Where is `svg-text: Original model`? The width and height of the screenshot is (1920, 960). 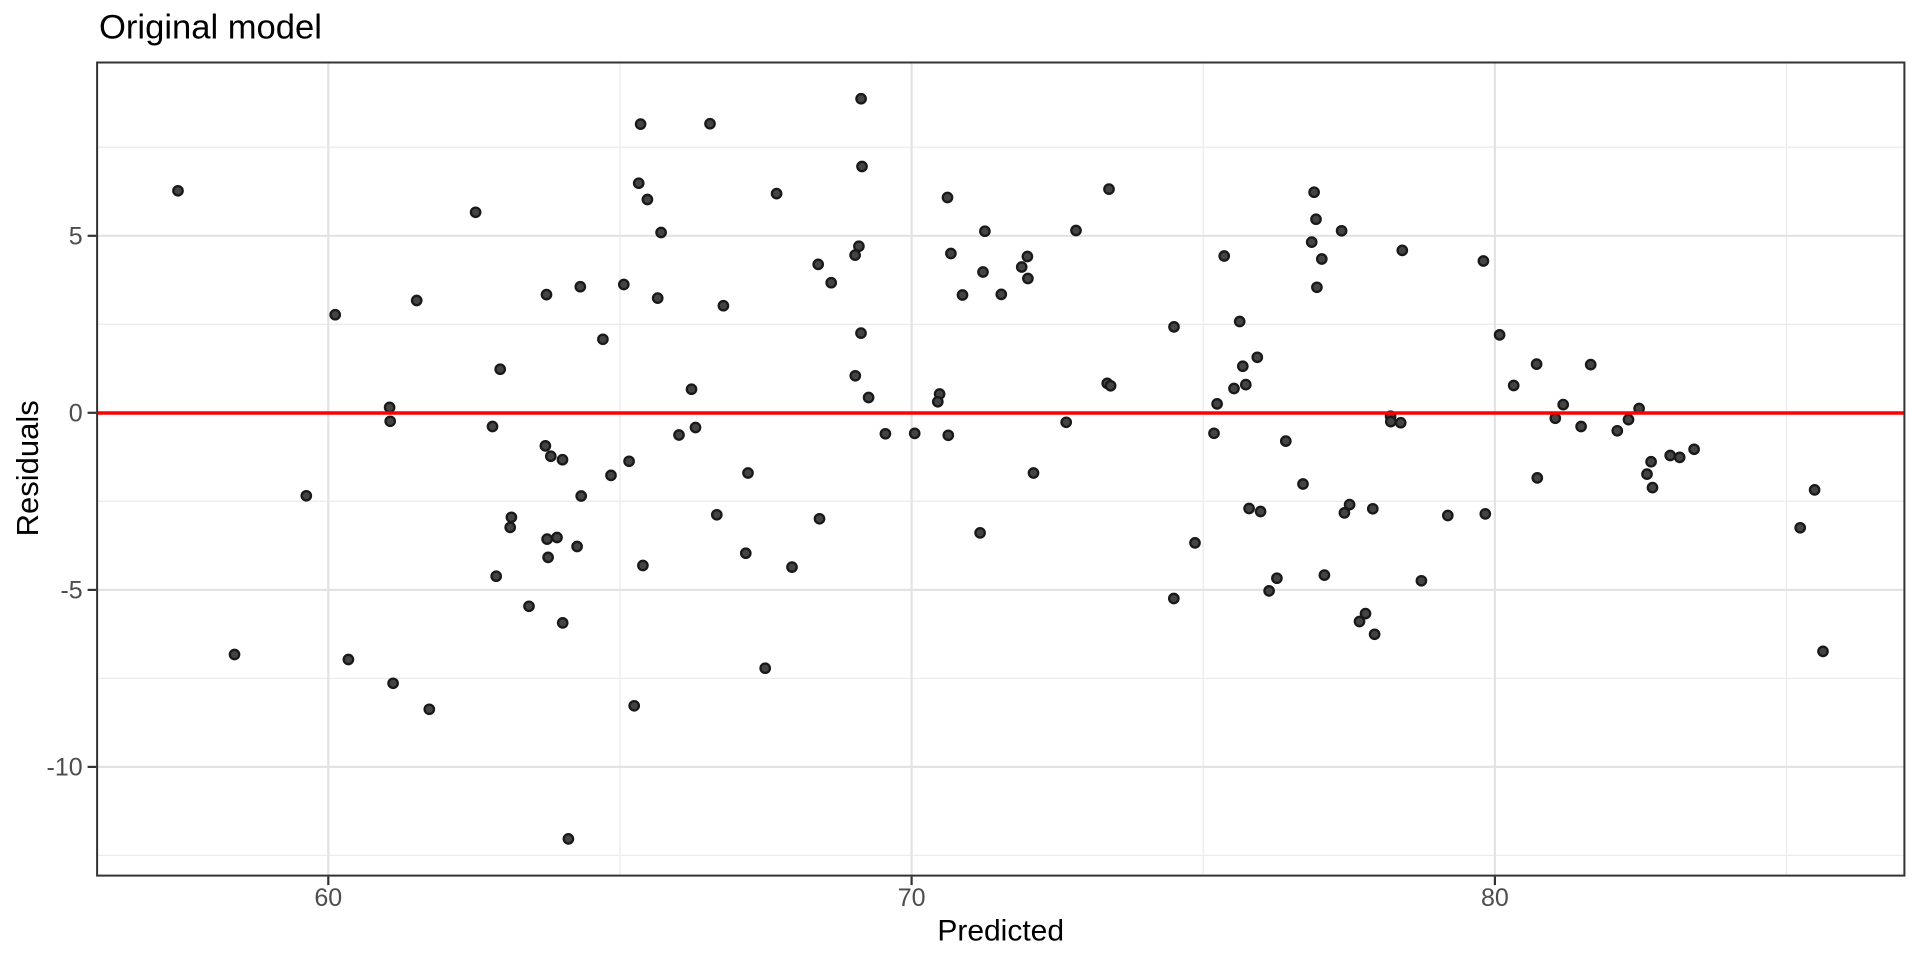
svg-text: Original model is located at coordinates (210, 28).